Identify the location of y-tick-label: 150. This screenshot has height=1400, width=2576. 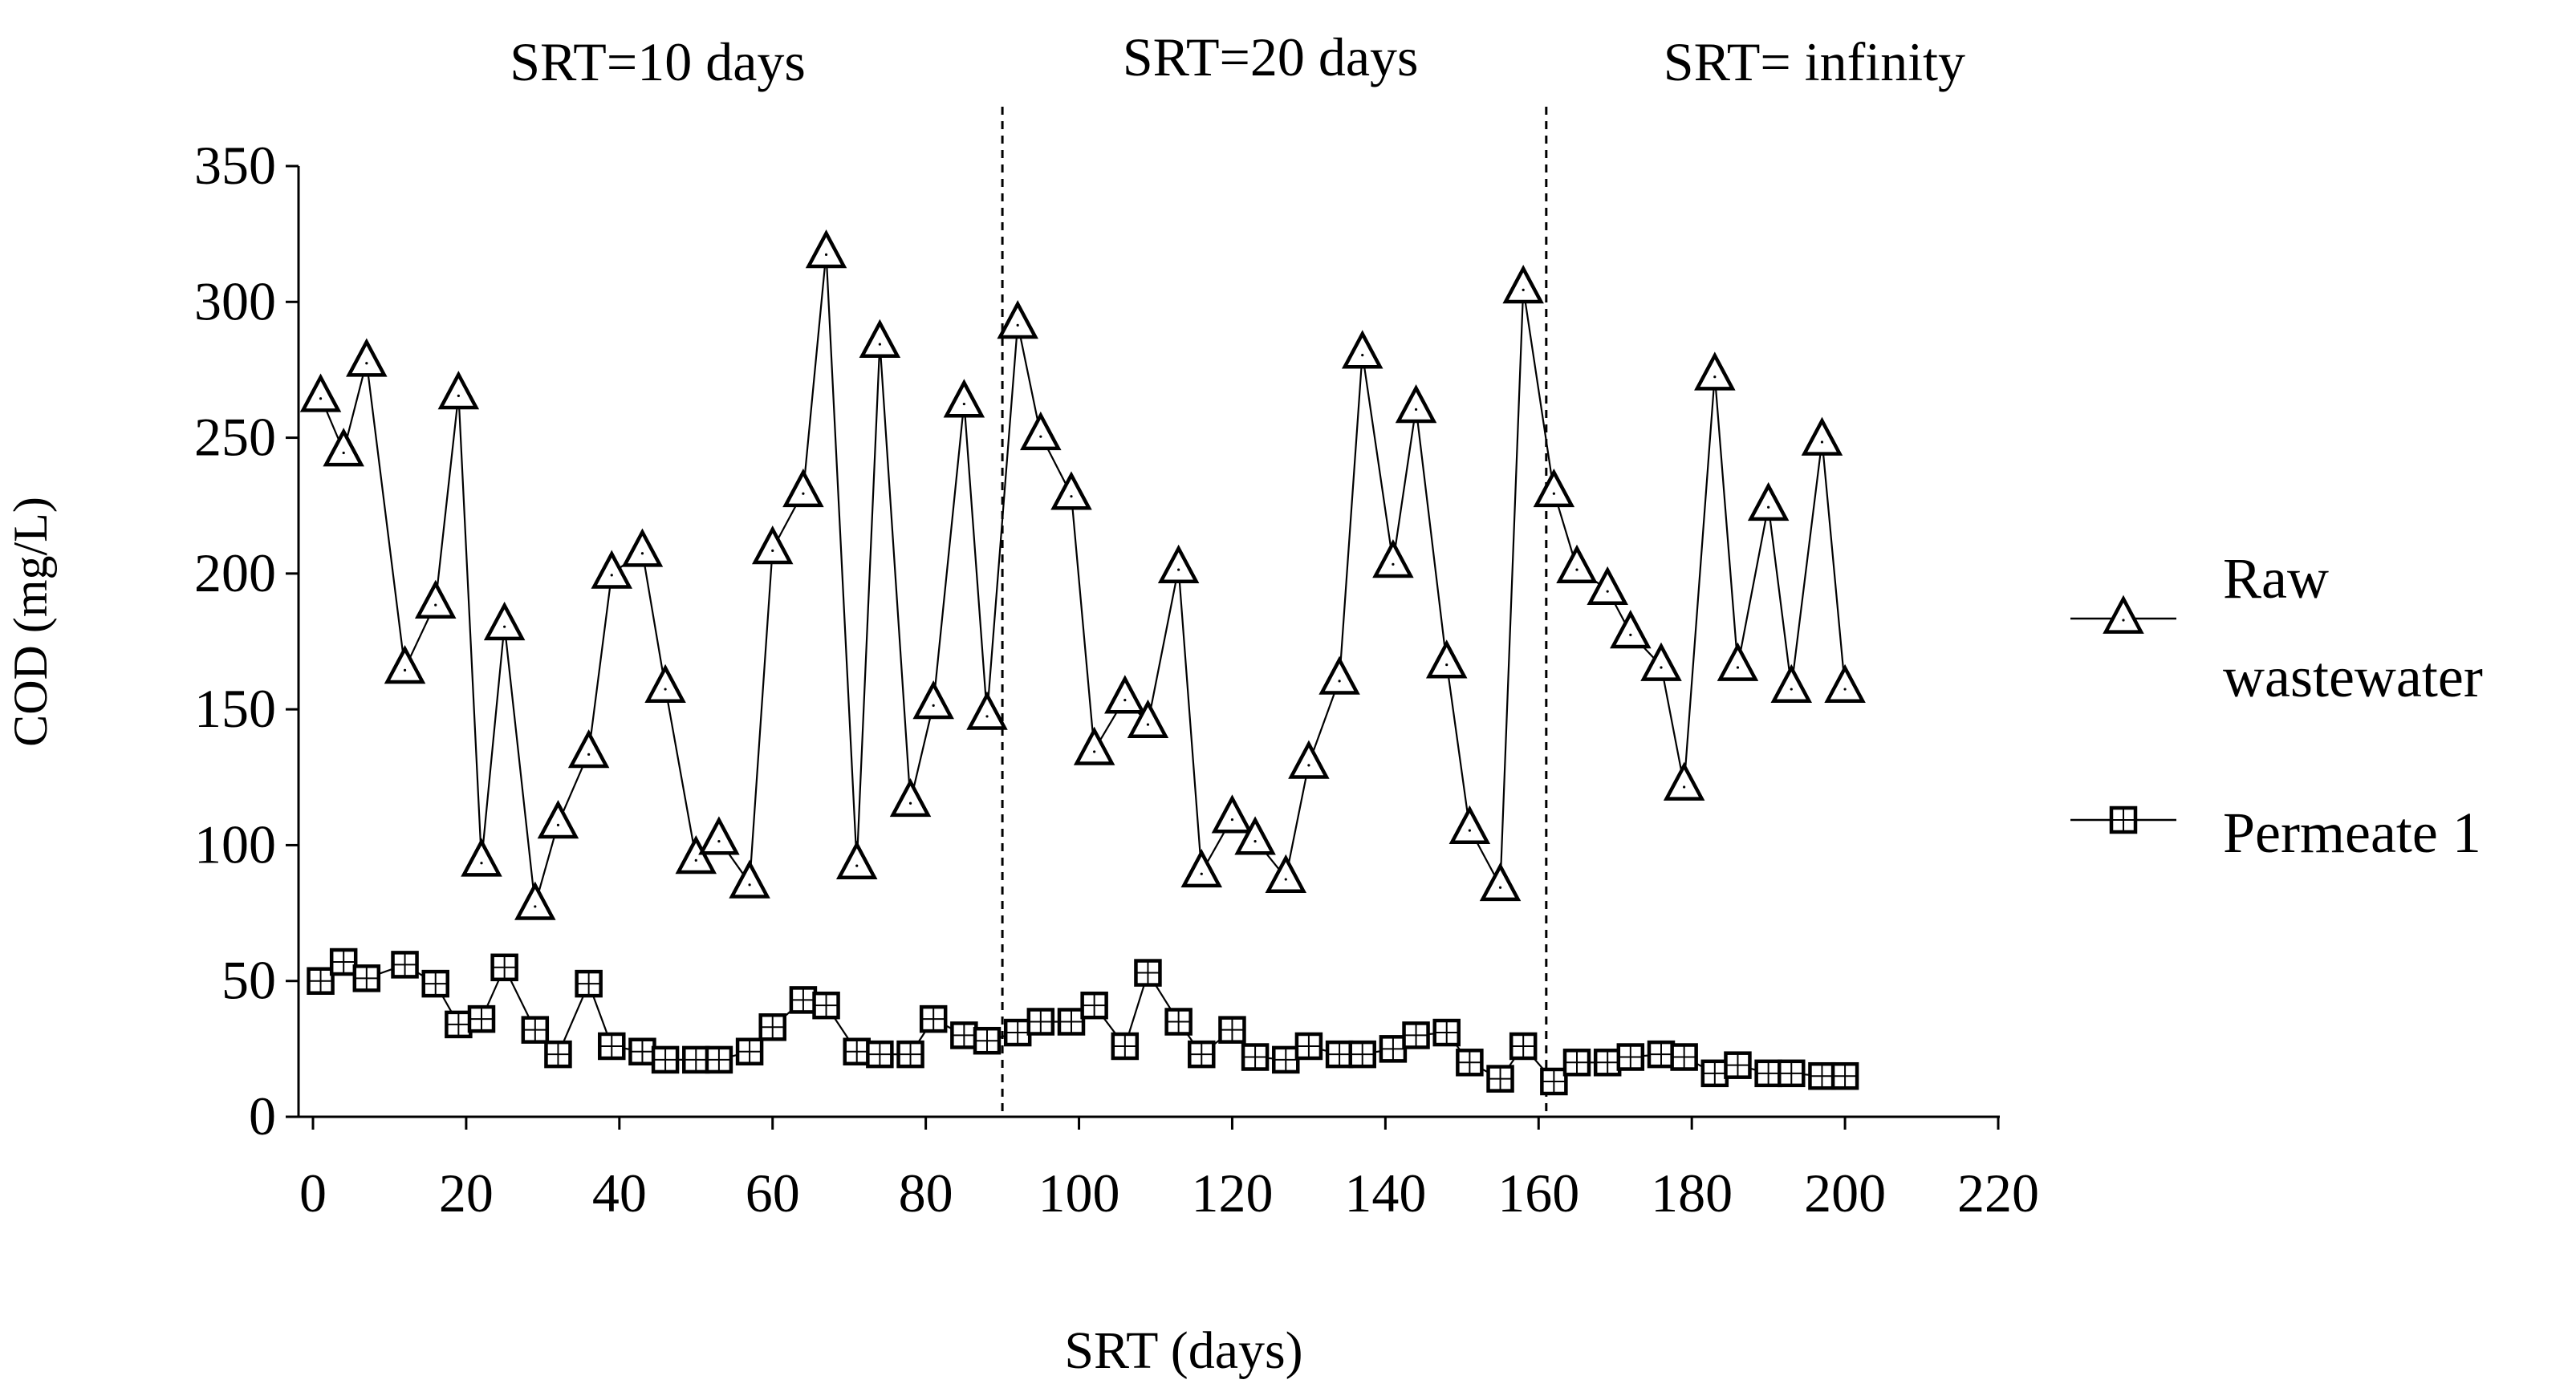
(235, 708).